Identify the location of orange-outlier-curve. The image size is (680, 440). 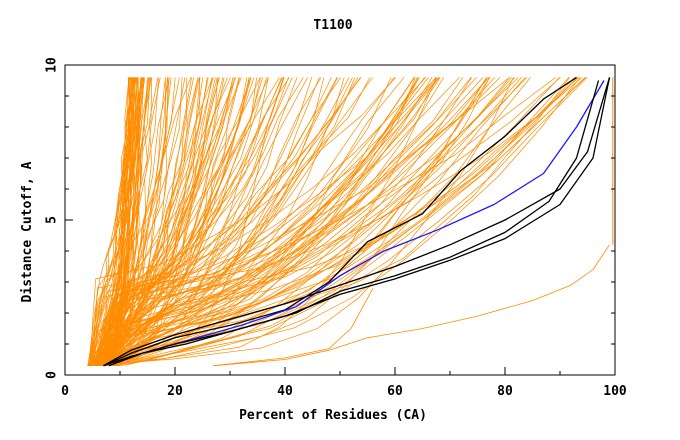
(293, 327).